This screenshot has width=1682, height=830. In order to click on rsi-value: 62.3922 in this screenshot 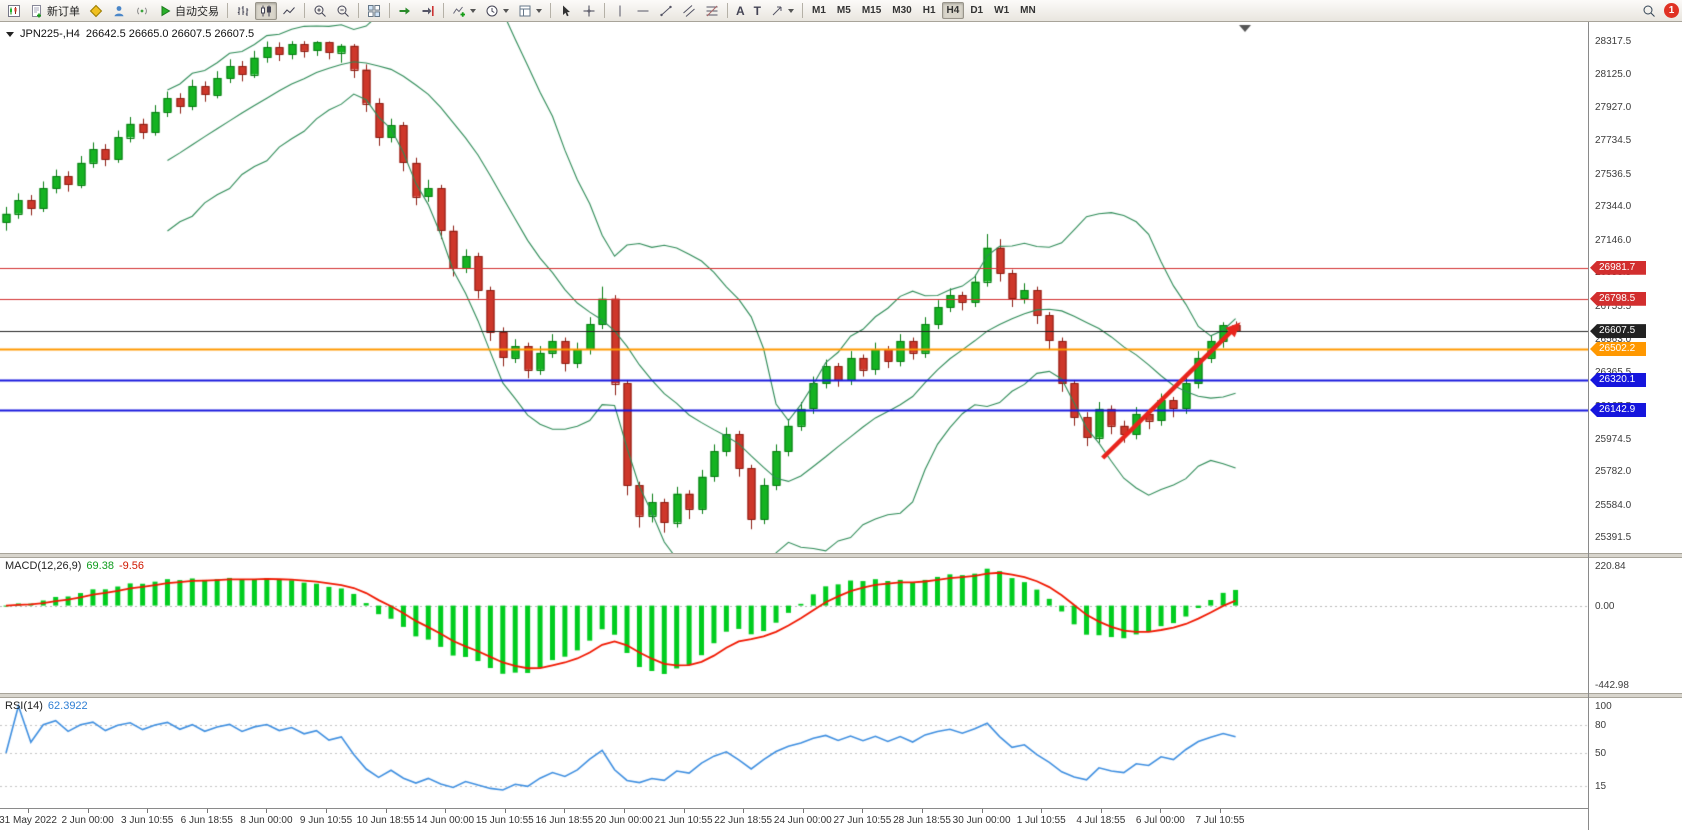, I will do `click(67, 706)`.